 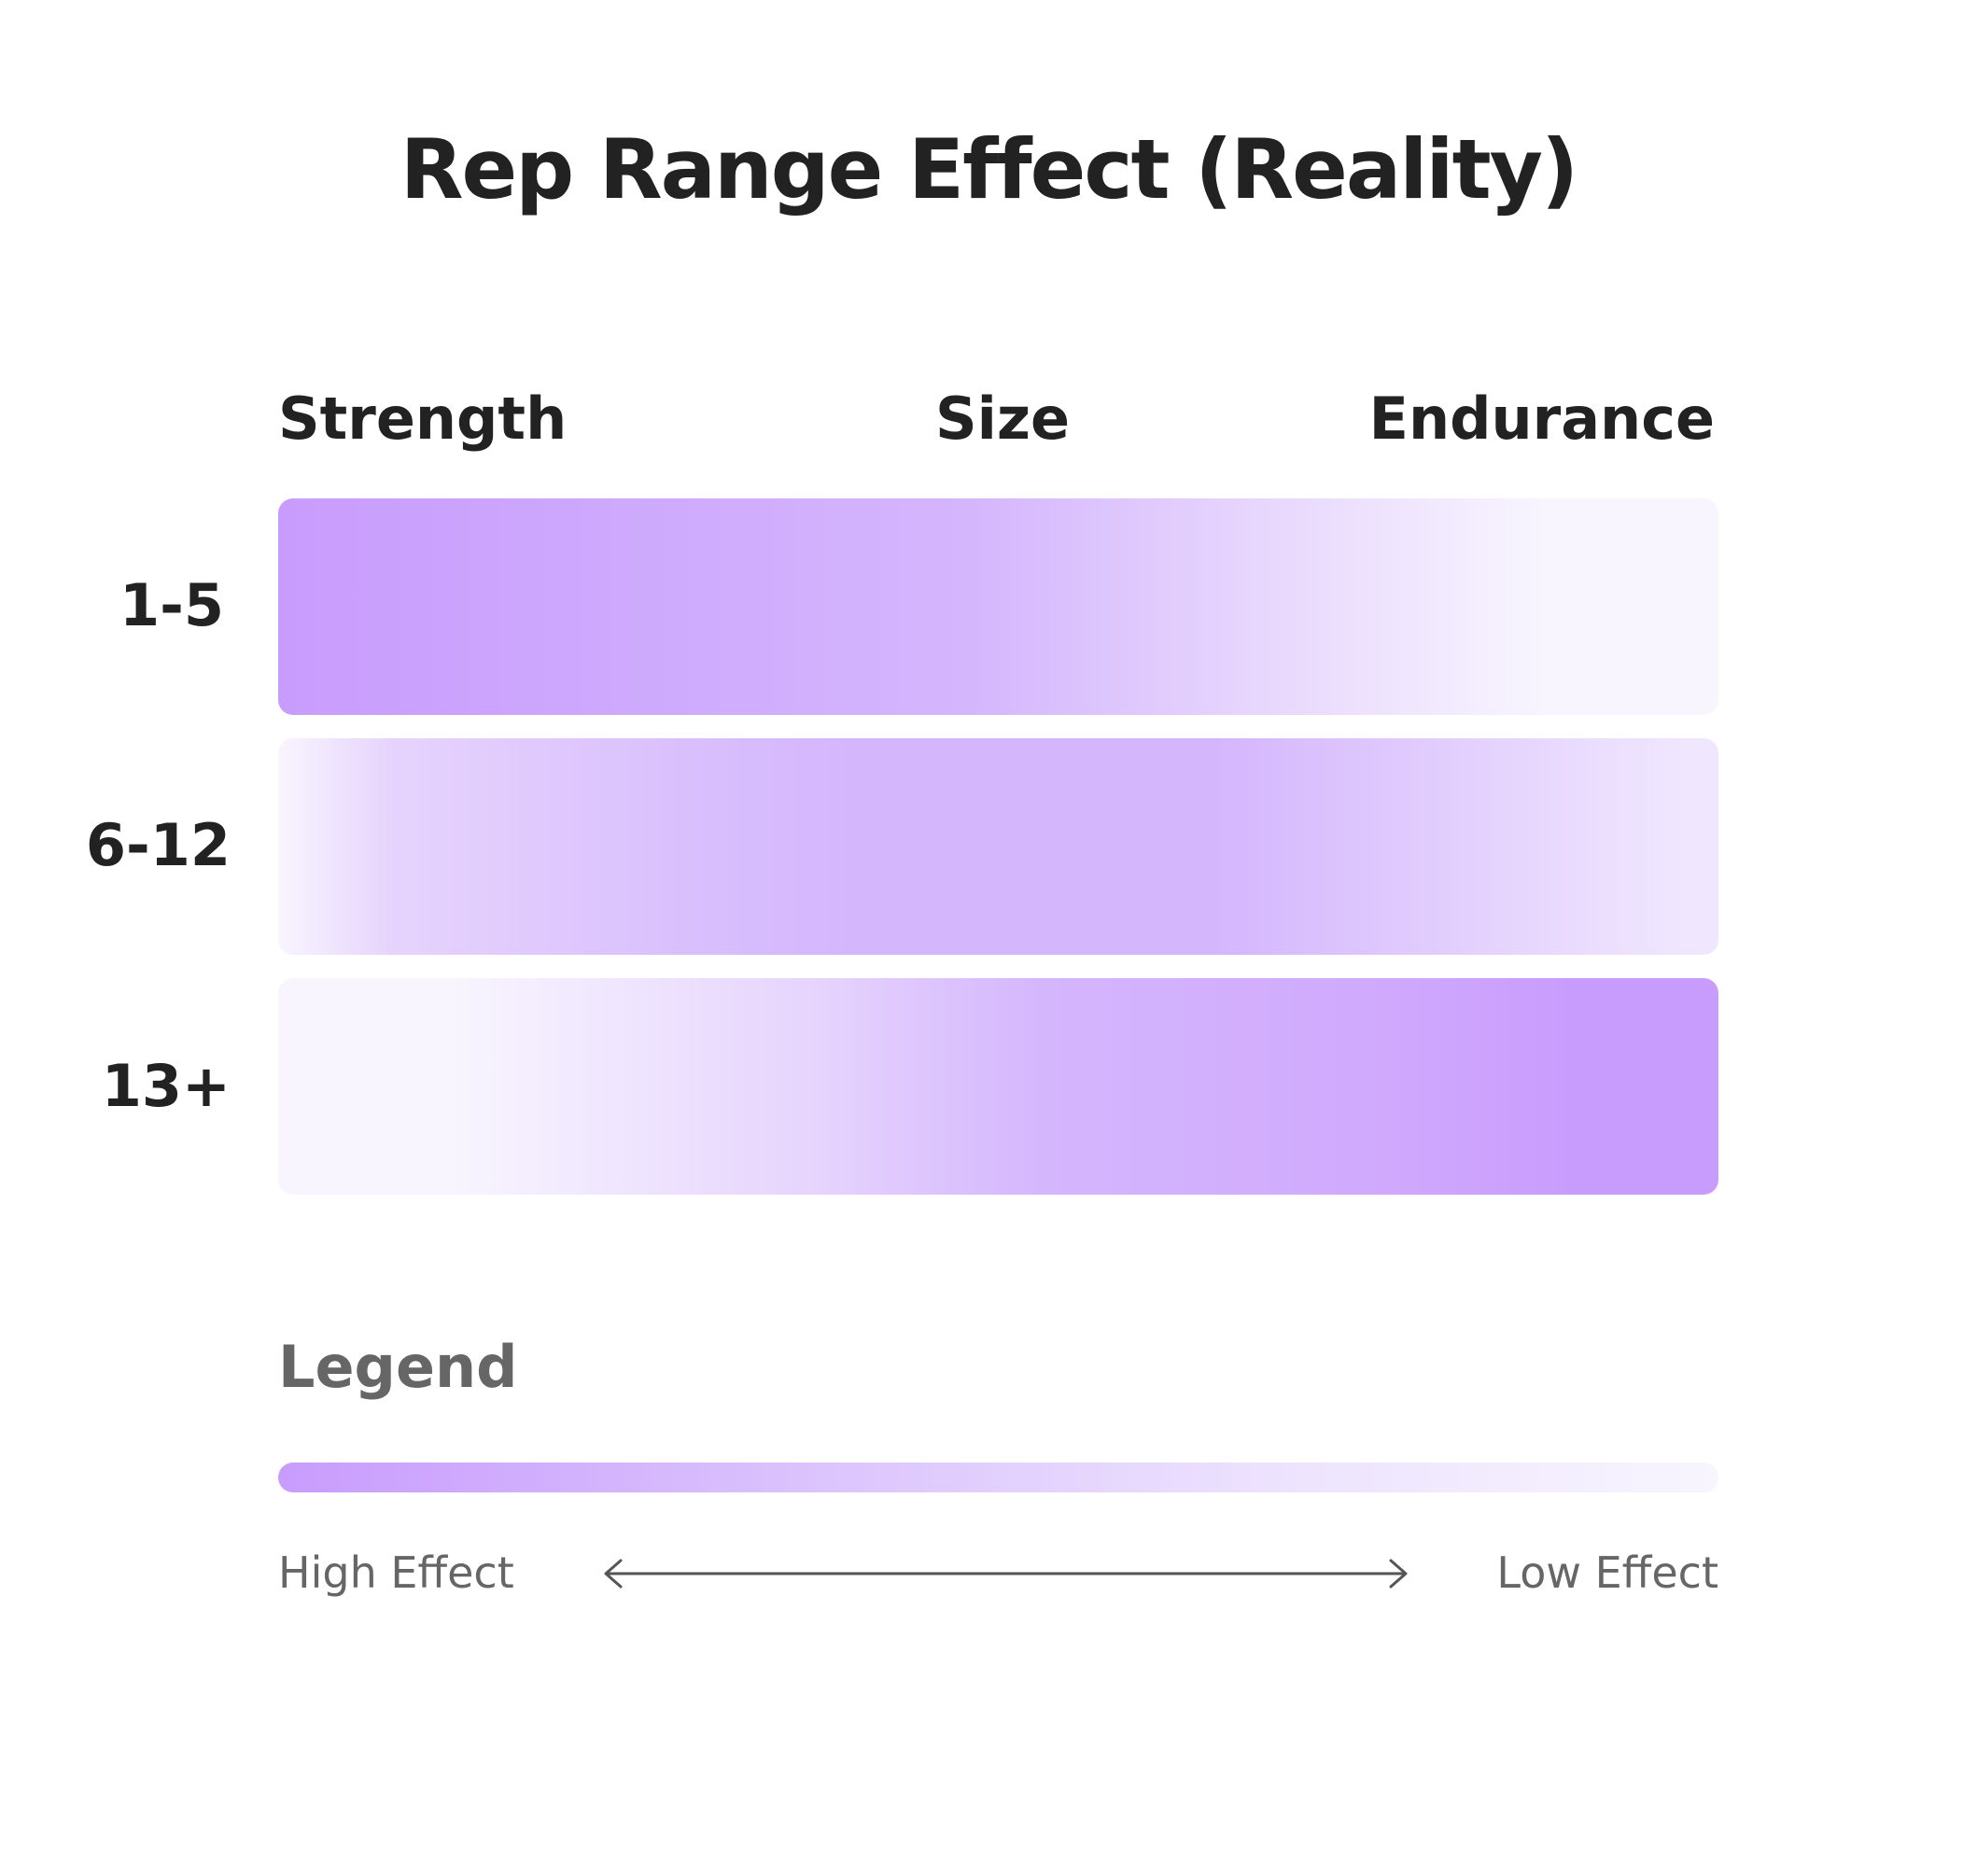 I want to click on row-label-13-plus: 13+, so click(x=166, y=1086).